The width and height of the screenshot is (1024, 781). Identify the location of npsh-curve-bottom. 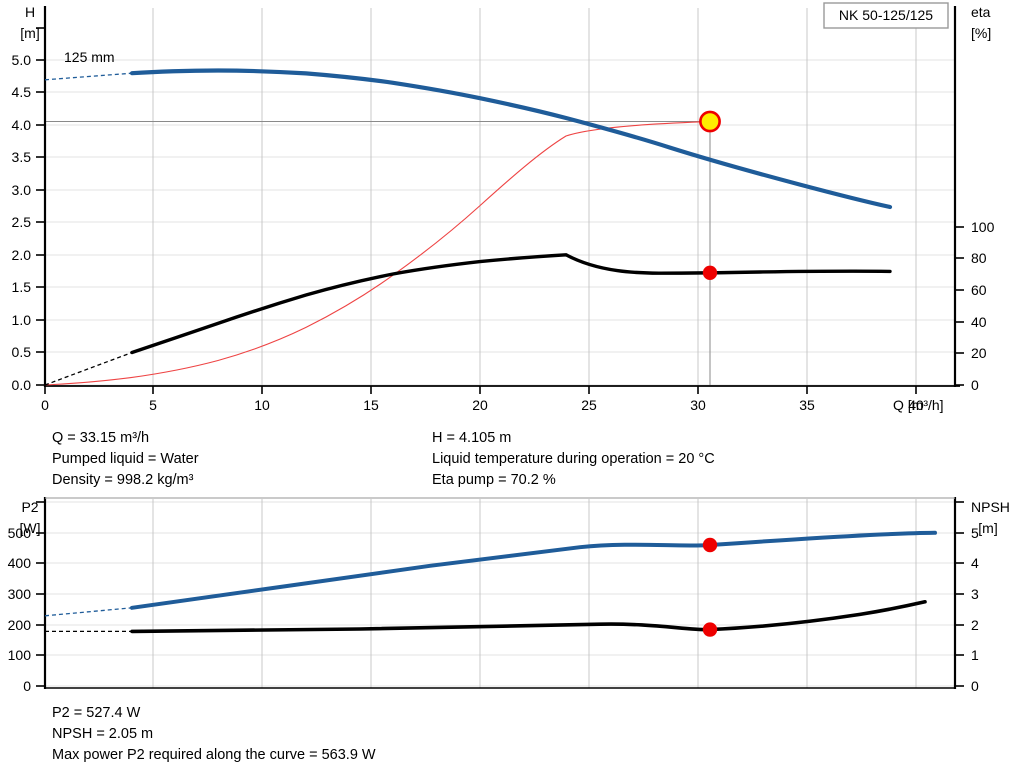
(528, 617).